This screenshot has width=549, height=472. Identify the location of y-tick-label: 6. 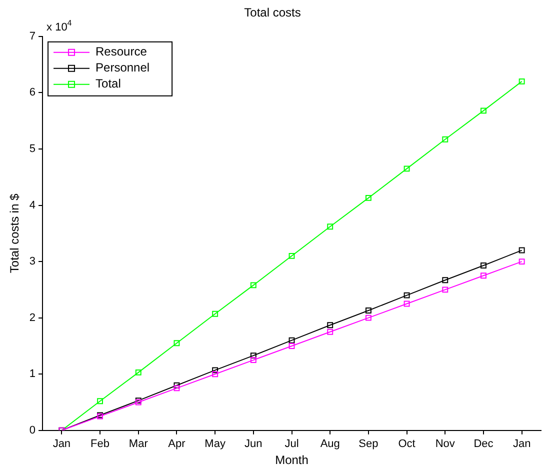
(32, 92).